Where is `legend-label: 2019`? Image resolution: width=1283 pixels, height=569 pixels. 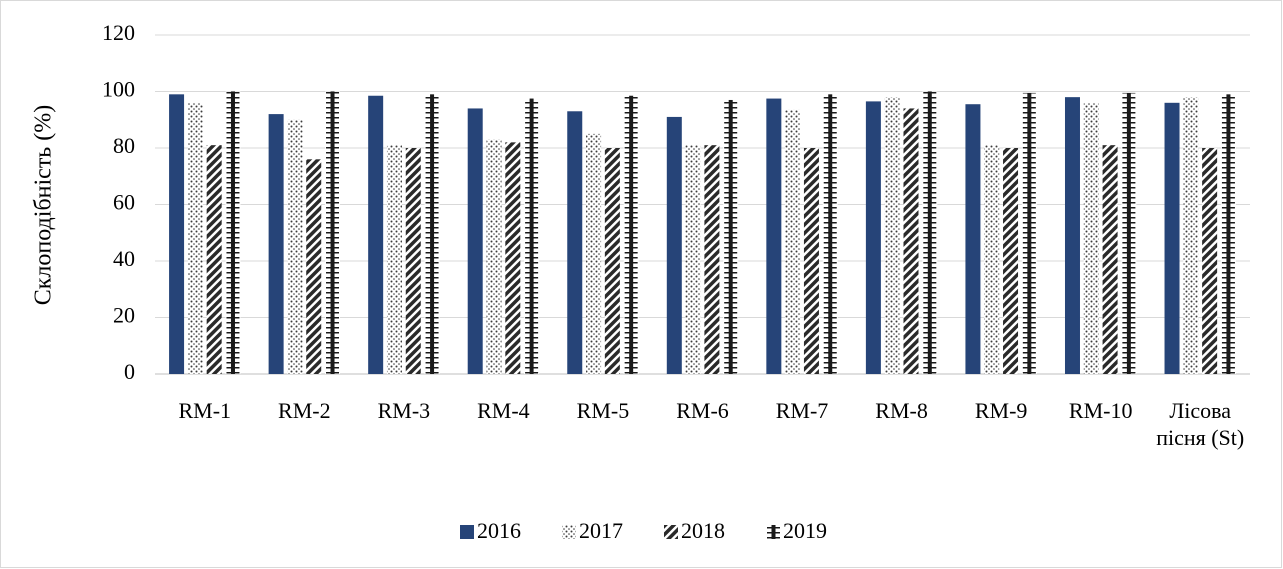
legend-label: 2019 is located at coordinates (805, 530).